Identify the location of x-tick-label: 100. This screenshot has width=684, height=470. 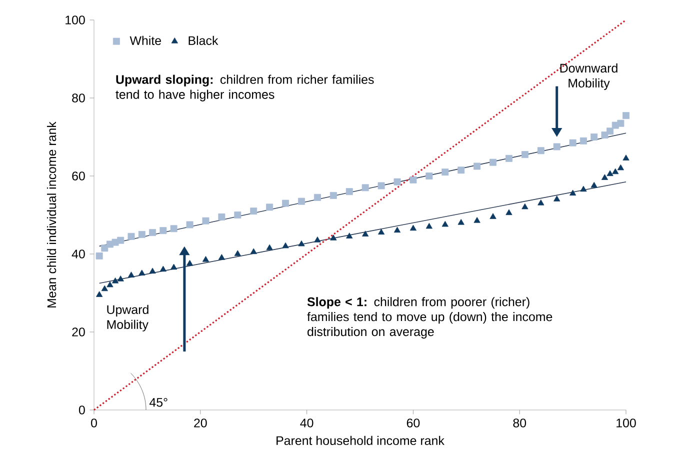
(626, 423).